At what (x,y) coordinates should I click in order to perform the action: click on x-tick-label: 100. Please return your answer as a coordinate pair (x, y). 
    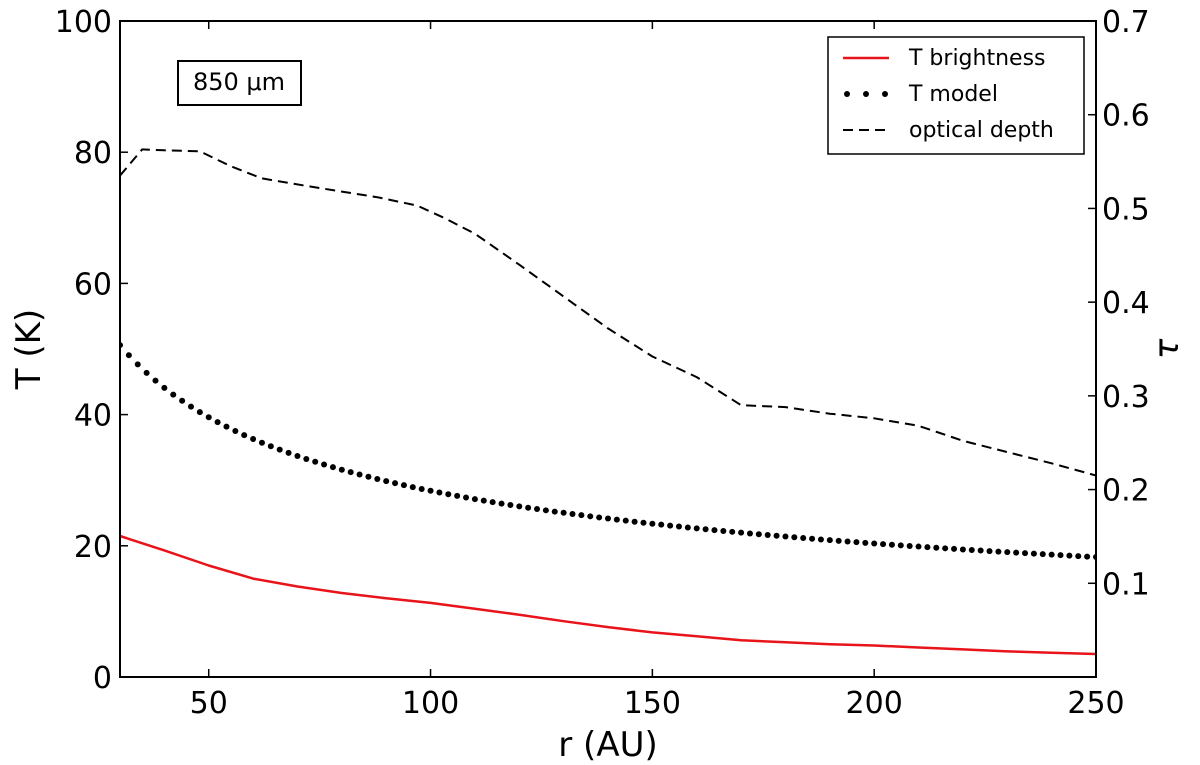
    Looking at the image, I should click on (430, 703).